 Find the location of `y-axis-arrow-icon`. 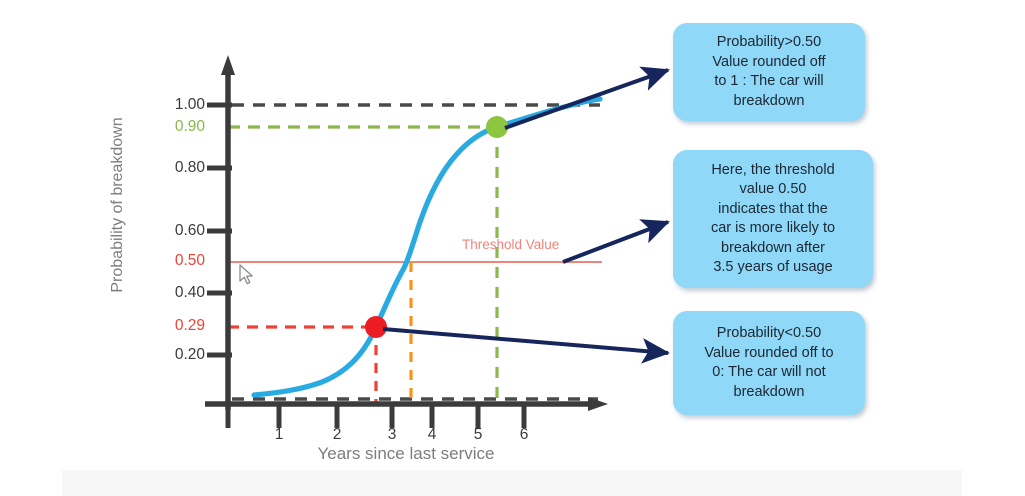

y-axis-arrow-icon is located at coordinates (228, 65).